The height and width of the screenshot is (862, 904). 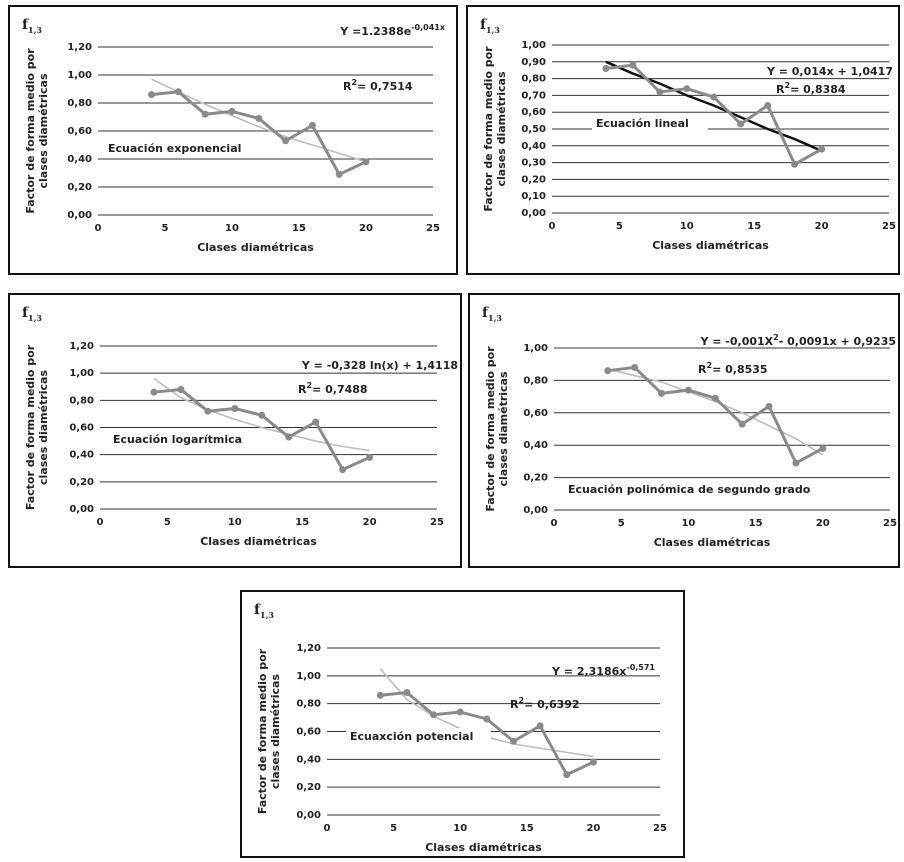 I want to click on r-squared-value: = 0,7488, so click(x=340, y=389).